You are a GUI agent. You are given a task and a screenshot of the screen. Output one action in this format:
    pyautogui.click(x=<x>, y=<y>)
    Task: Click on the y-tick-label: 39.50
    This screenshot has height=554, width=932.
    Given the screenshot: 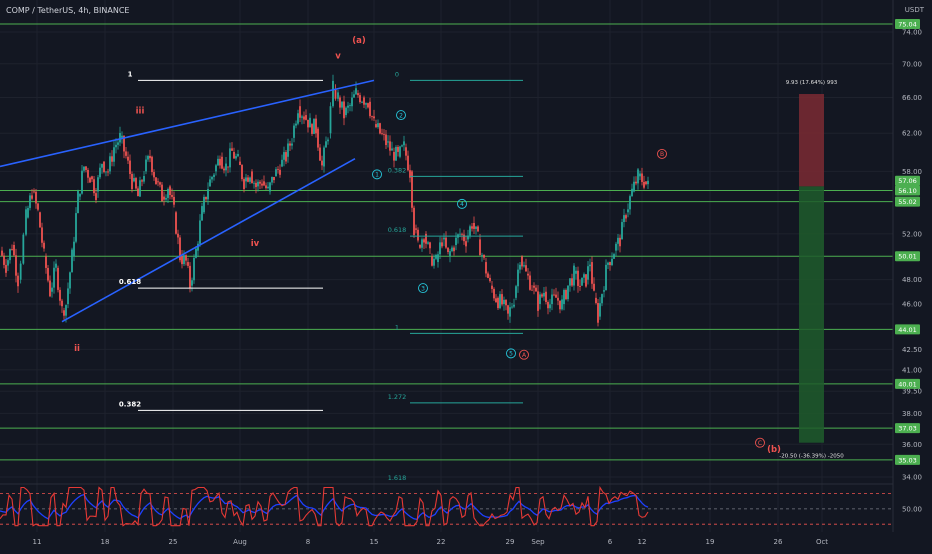 What is the action you would take?
    pyautogui.click(x=912, y=392)
    